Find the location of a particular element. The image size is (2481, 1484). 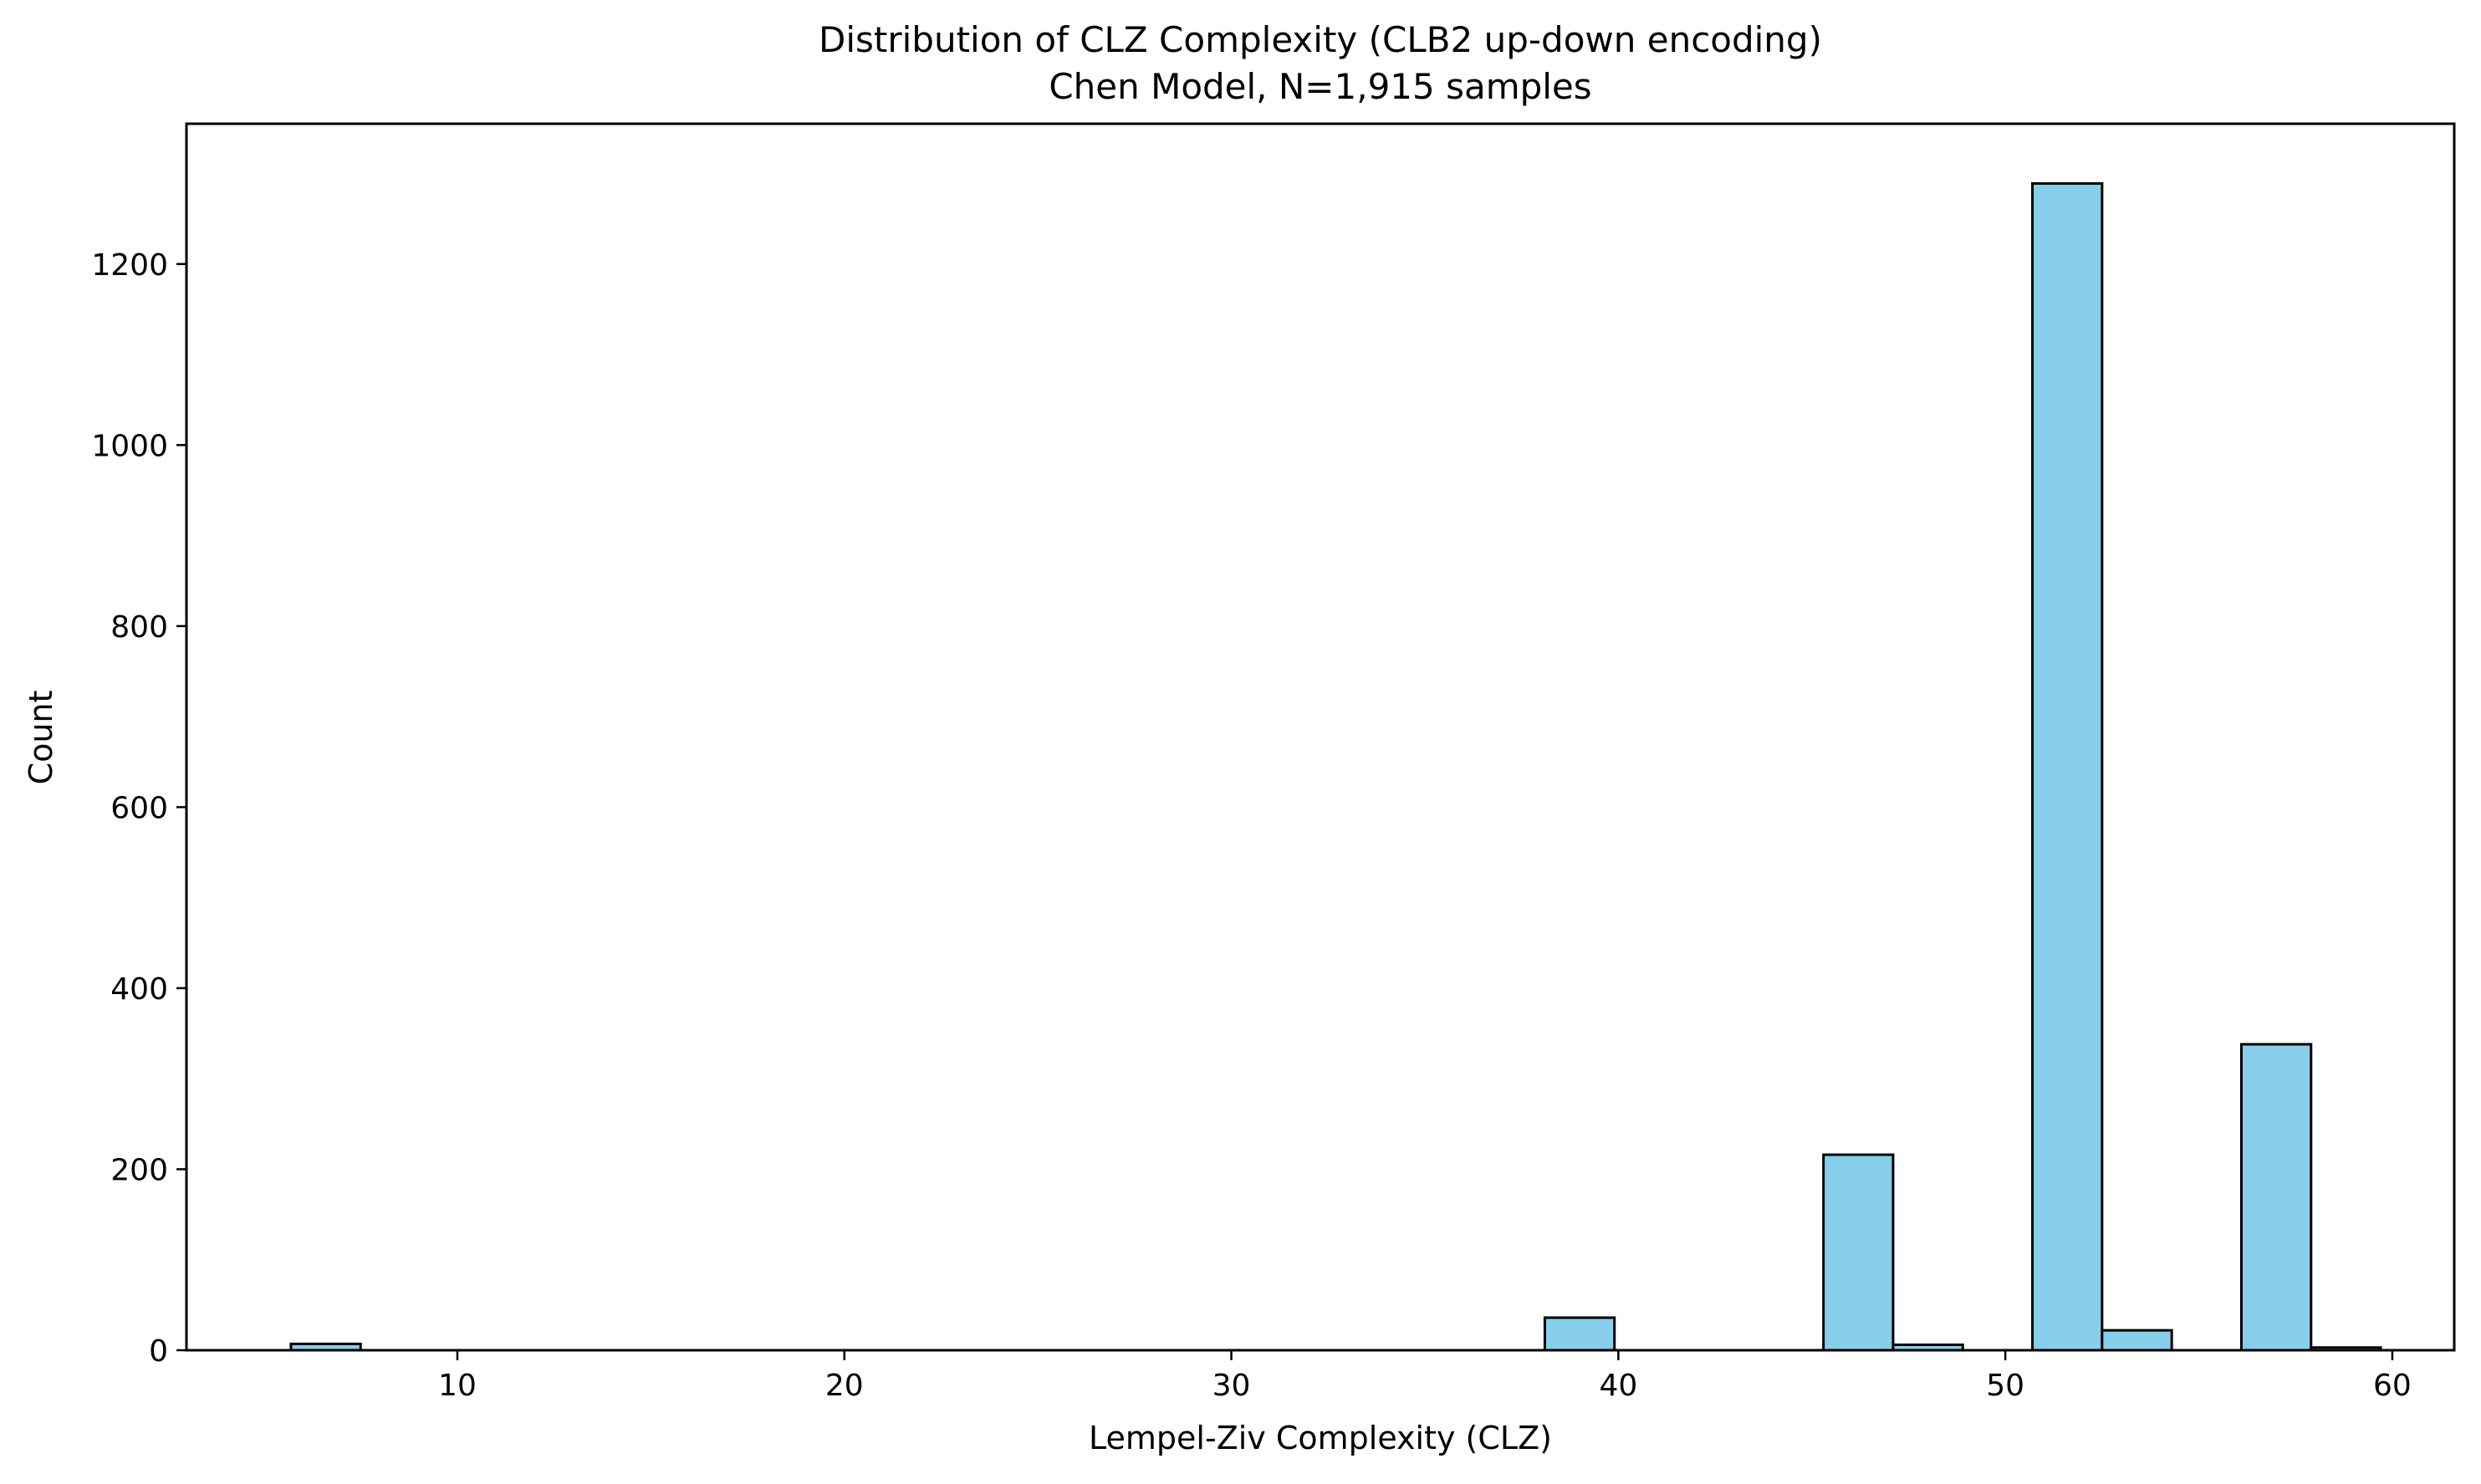

y-tick-label: 200 is located at coordinates (139, 1170).